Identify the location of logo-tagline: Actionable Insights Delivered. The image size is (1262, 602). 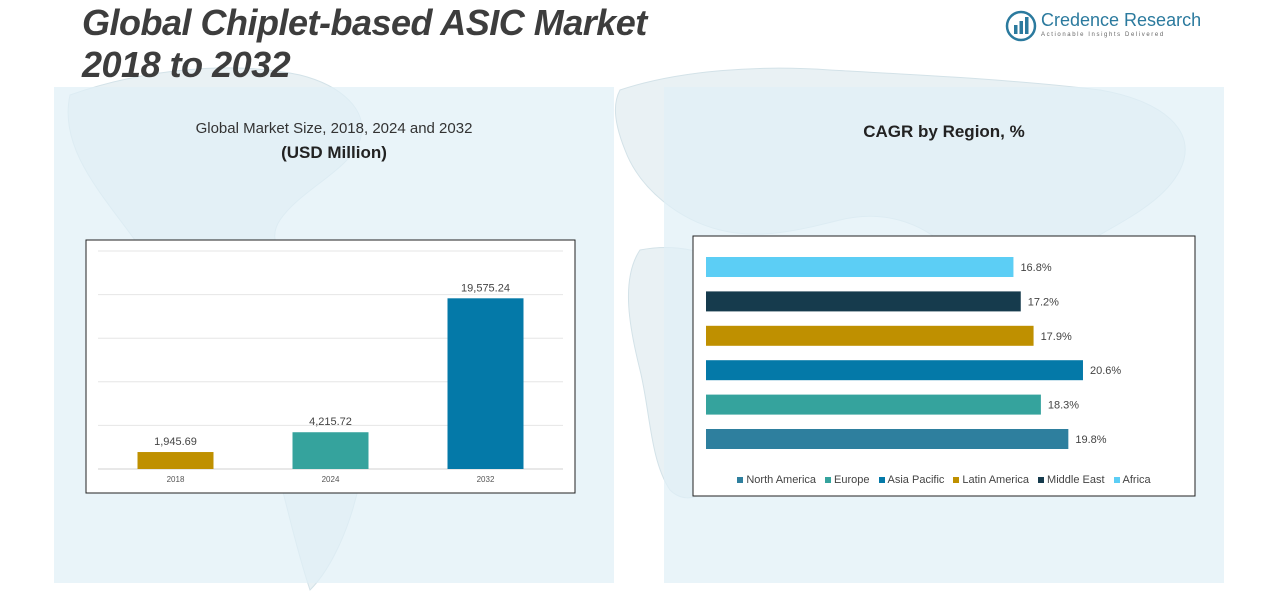
(1103, 35).